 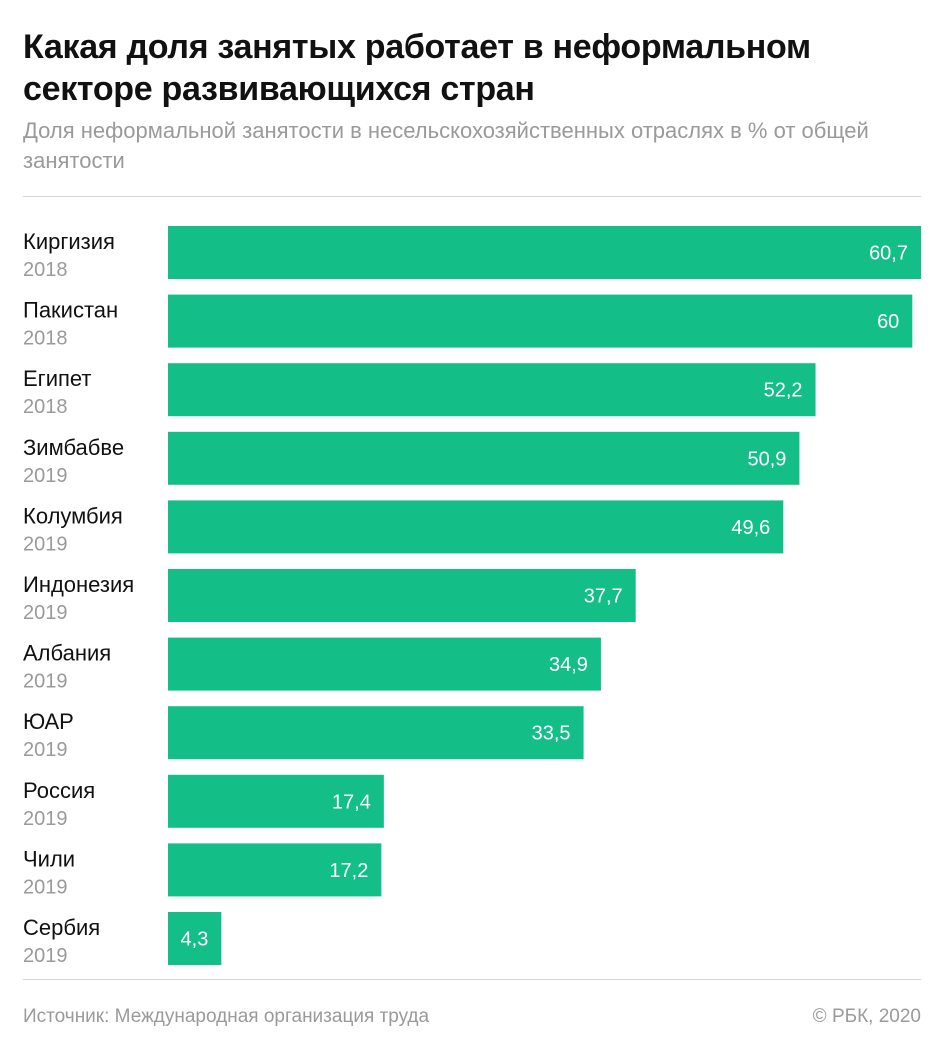 I want to click on top-divider, so click(x=472, y=196).